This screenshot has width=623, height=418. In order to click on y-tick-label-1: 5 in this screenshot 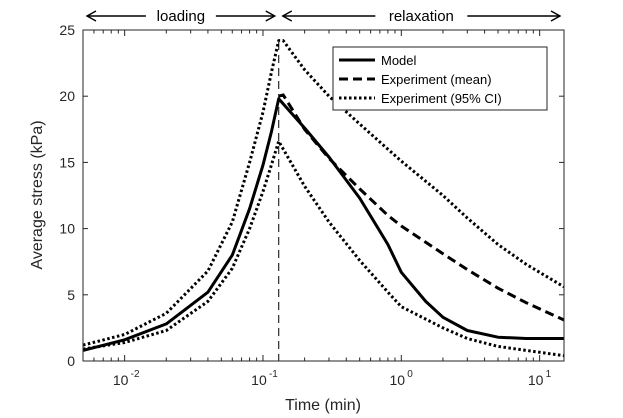, I will do `click(71, 295)`.